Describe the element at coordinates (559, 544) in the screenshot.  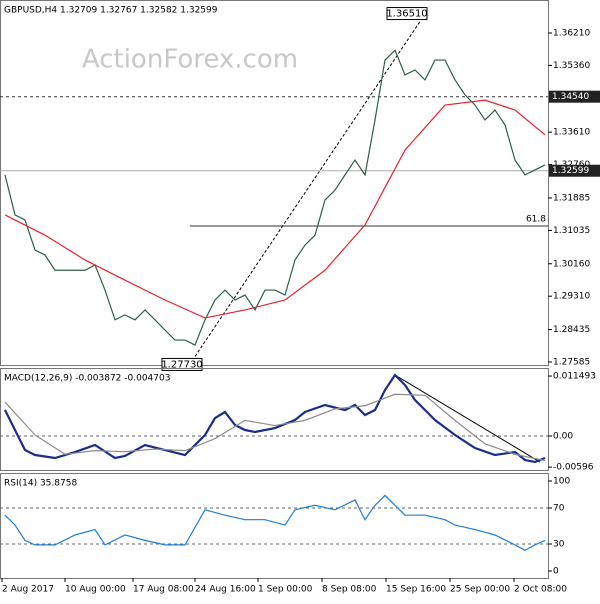
I see `y-tick-label: 30` at that location.